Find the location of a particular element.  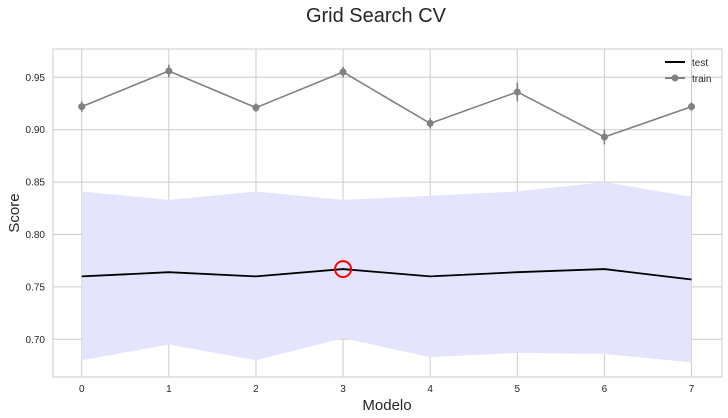

y-tick-label: 0.75 is located at coordinates (36, 287).